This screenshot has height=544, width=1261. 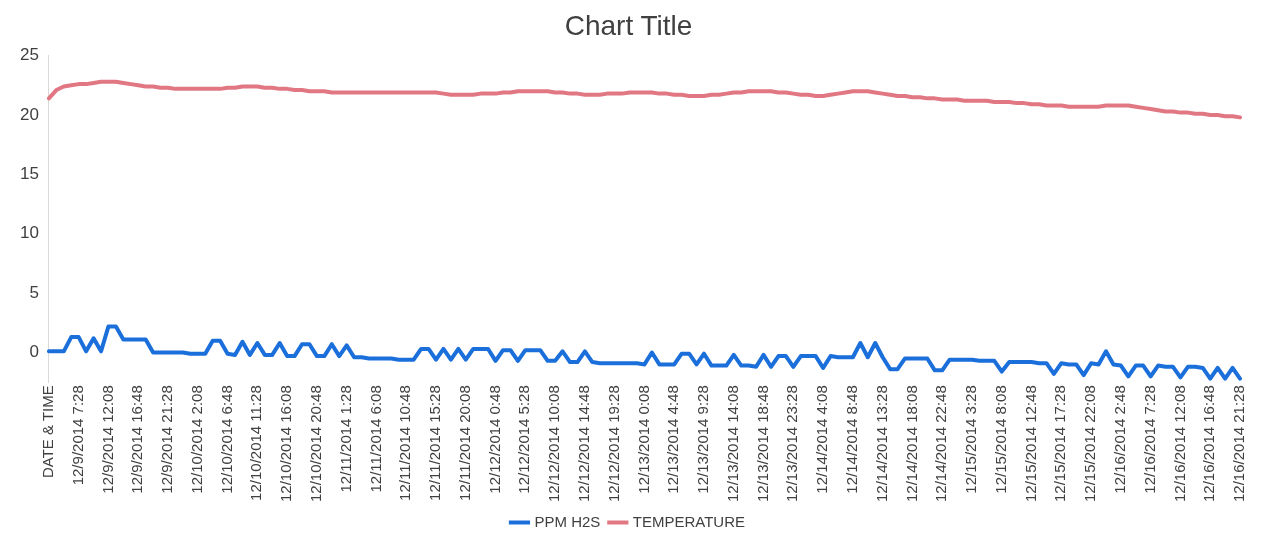 I want to click on x-tick-label: 12/13/2014 0:08, so click(x=643, y=439).